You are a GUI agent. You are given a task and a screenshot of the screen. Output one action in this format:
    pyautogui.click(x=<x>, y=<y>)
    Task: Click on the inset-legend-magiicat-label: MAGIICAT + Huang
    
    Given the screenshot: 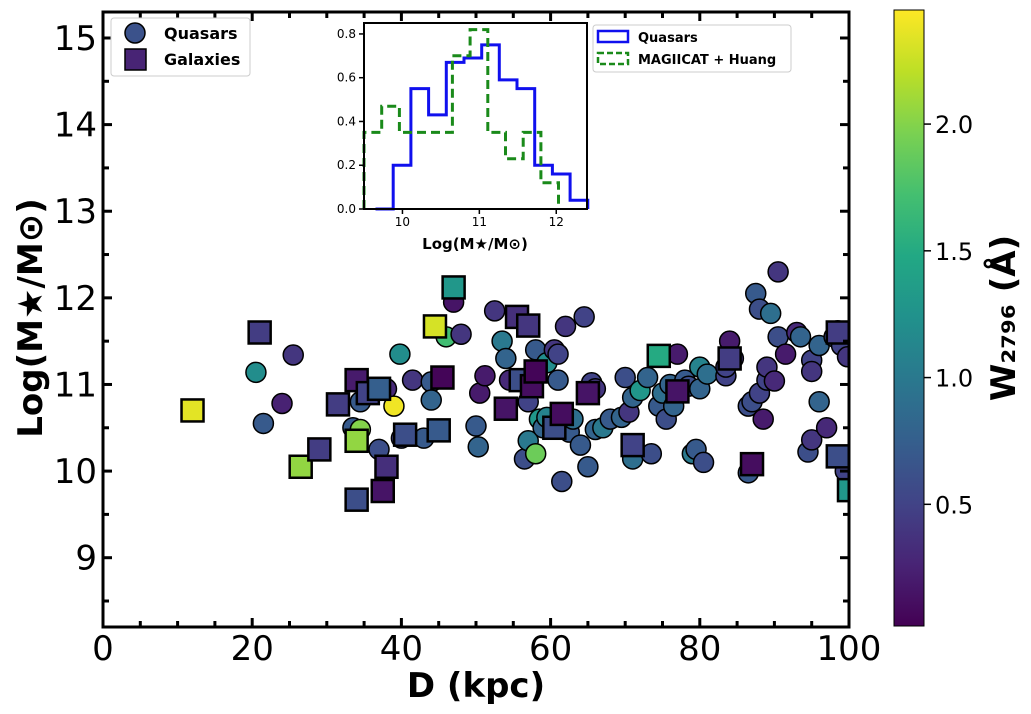 What is the action you would take?
    pyautogui.click(x=707, y=60)
    